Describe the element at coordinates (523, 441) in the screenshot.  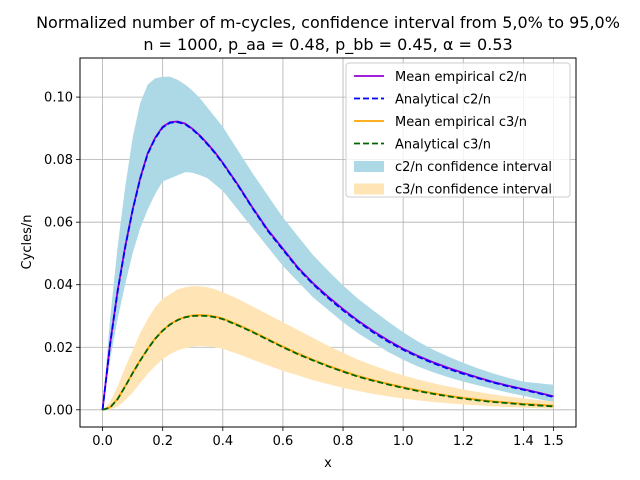
I see `x-tick-label: 1.4` at that location.